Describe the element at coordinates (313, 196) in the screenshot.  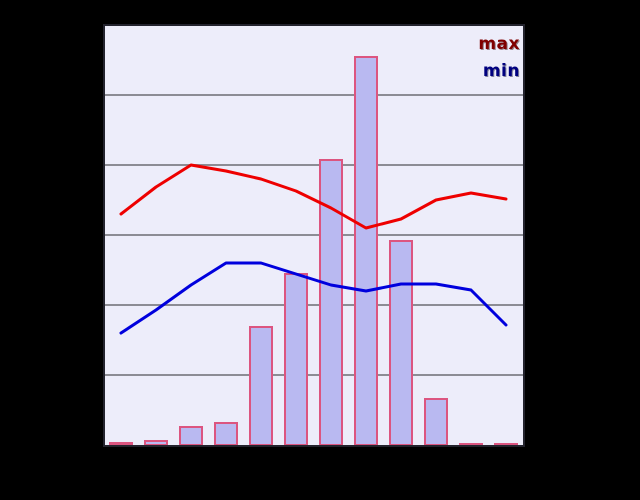
I see `max-line` at that location.